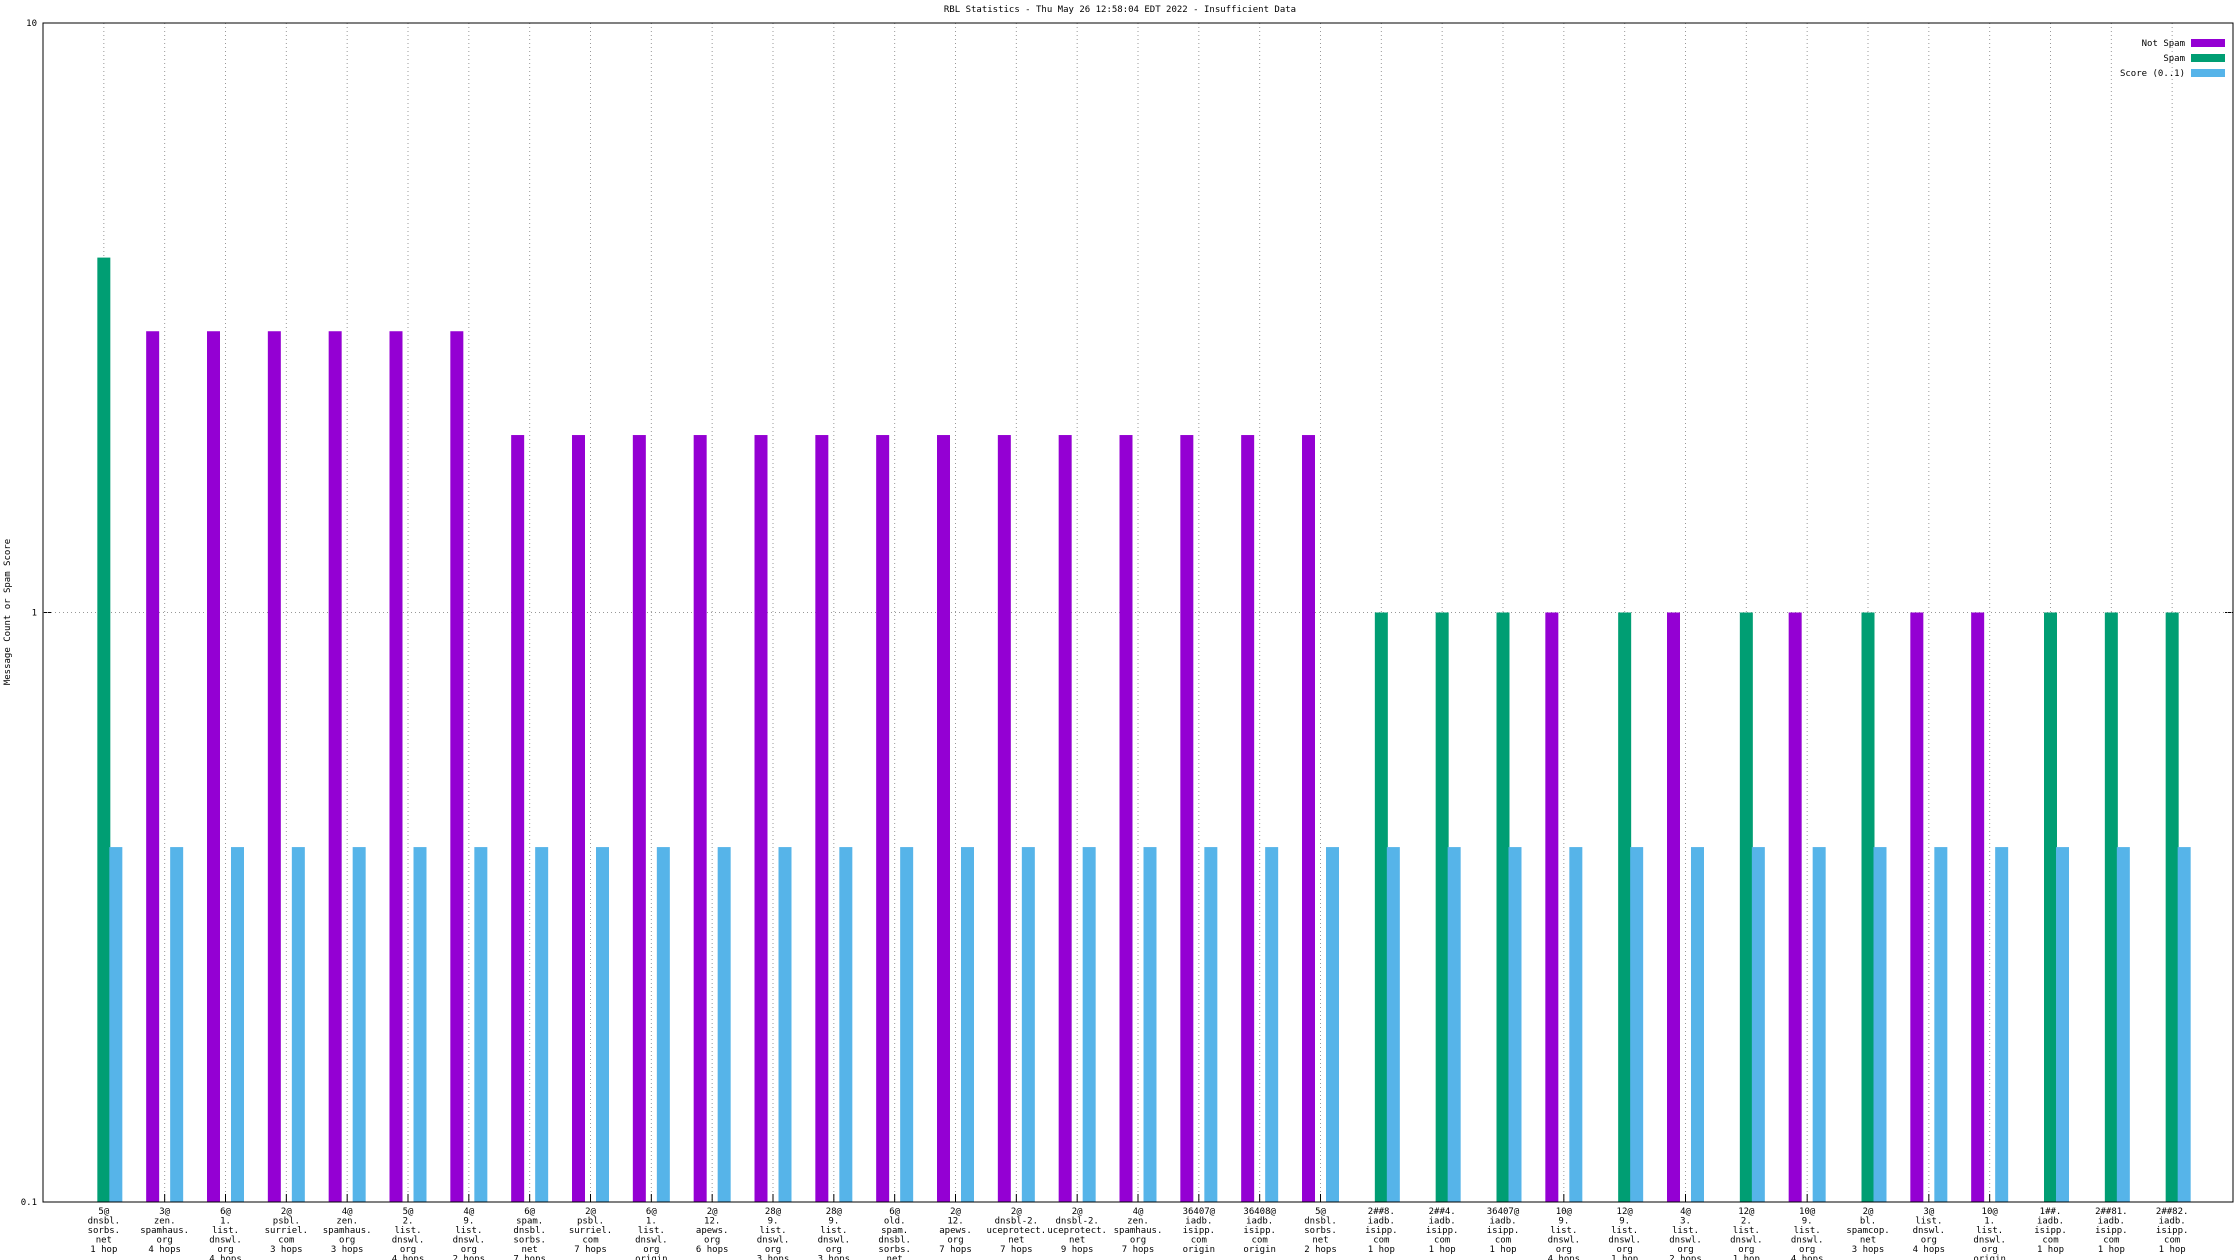 Image resolution: width=2240 pixels, height=1260 pixels. I want to click on x-tick-label: 36408@, so click(1259, 1212).